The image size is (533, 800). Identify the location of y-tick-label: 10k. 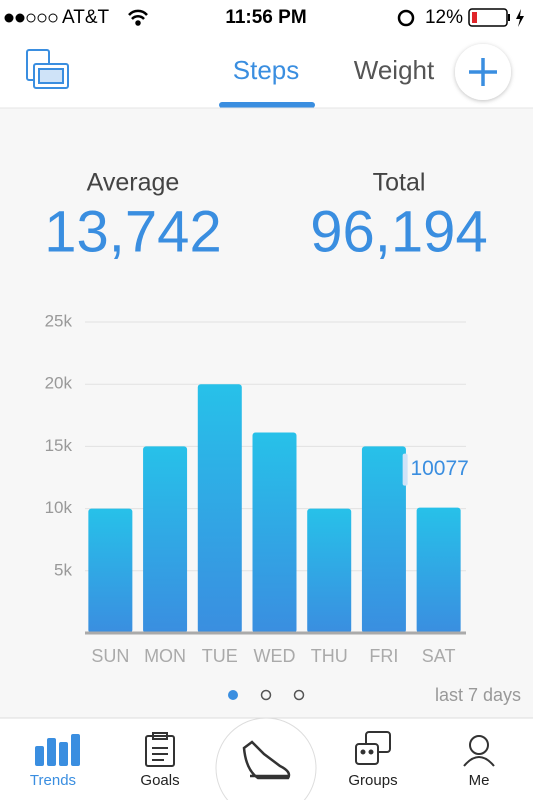
(59, 507).